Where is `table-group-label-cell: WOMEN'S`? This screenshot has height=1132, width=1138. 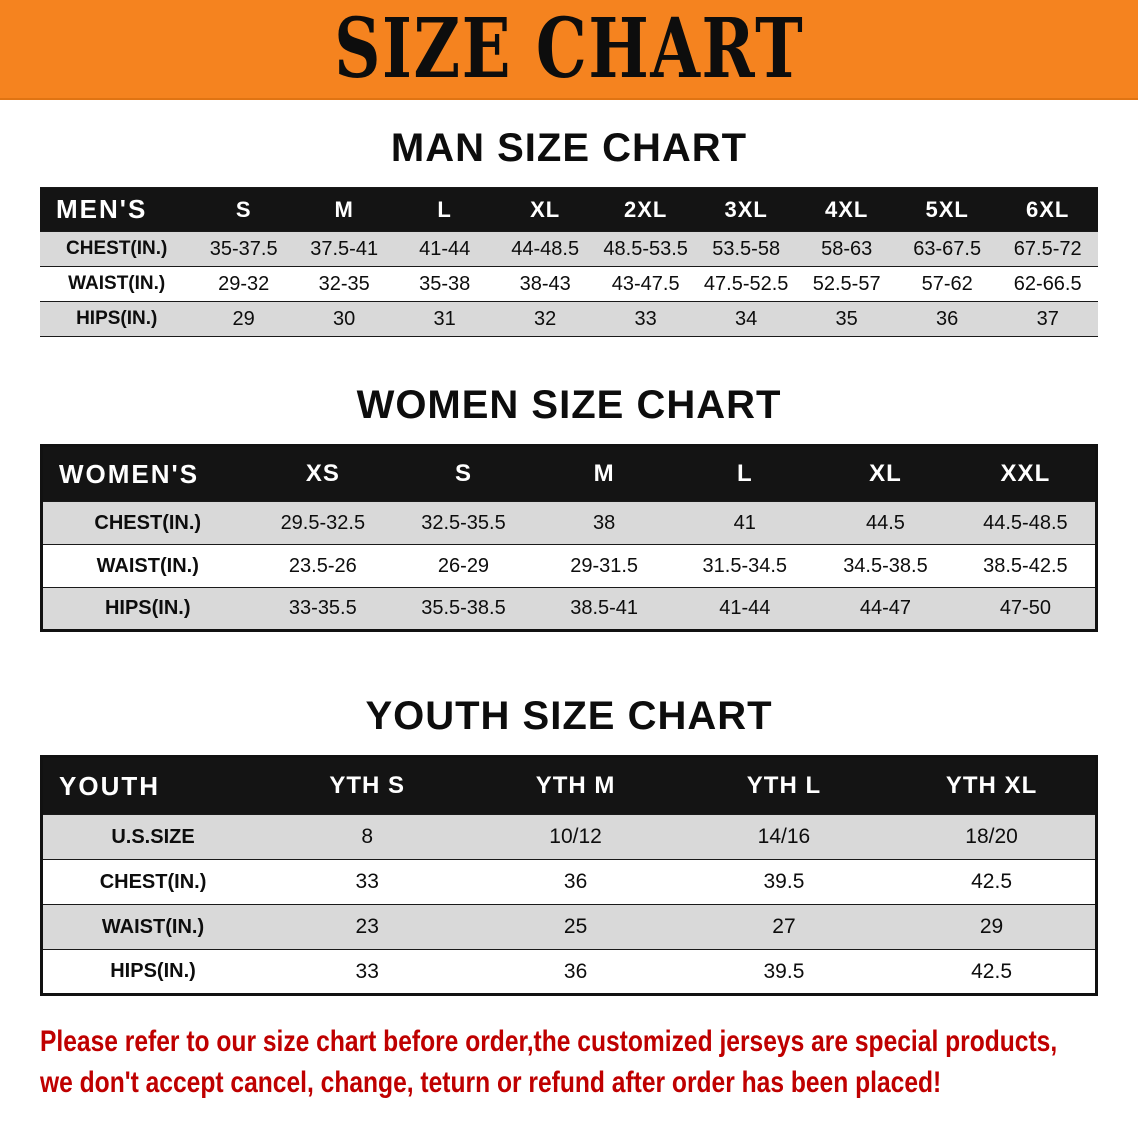 table-group-label-cell: WOMEN'S is located at coordinates (129, 473).